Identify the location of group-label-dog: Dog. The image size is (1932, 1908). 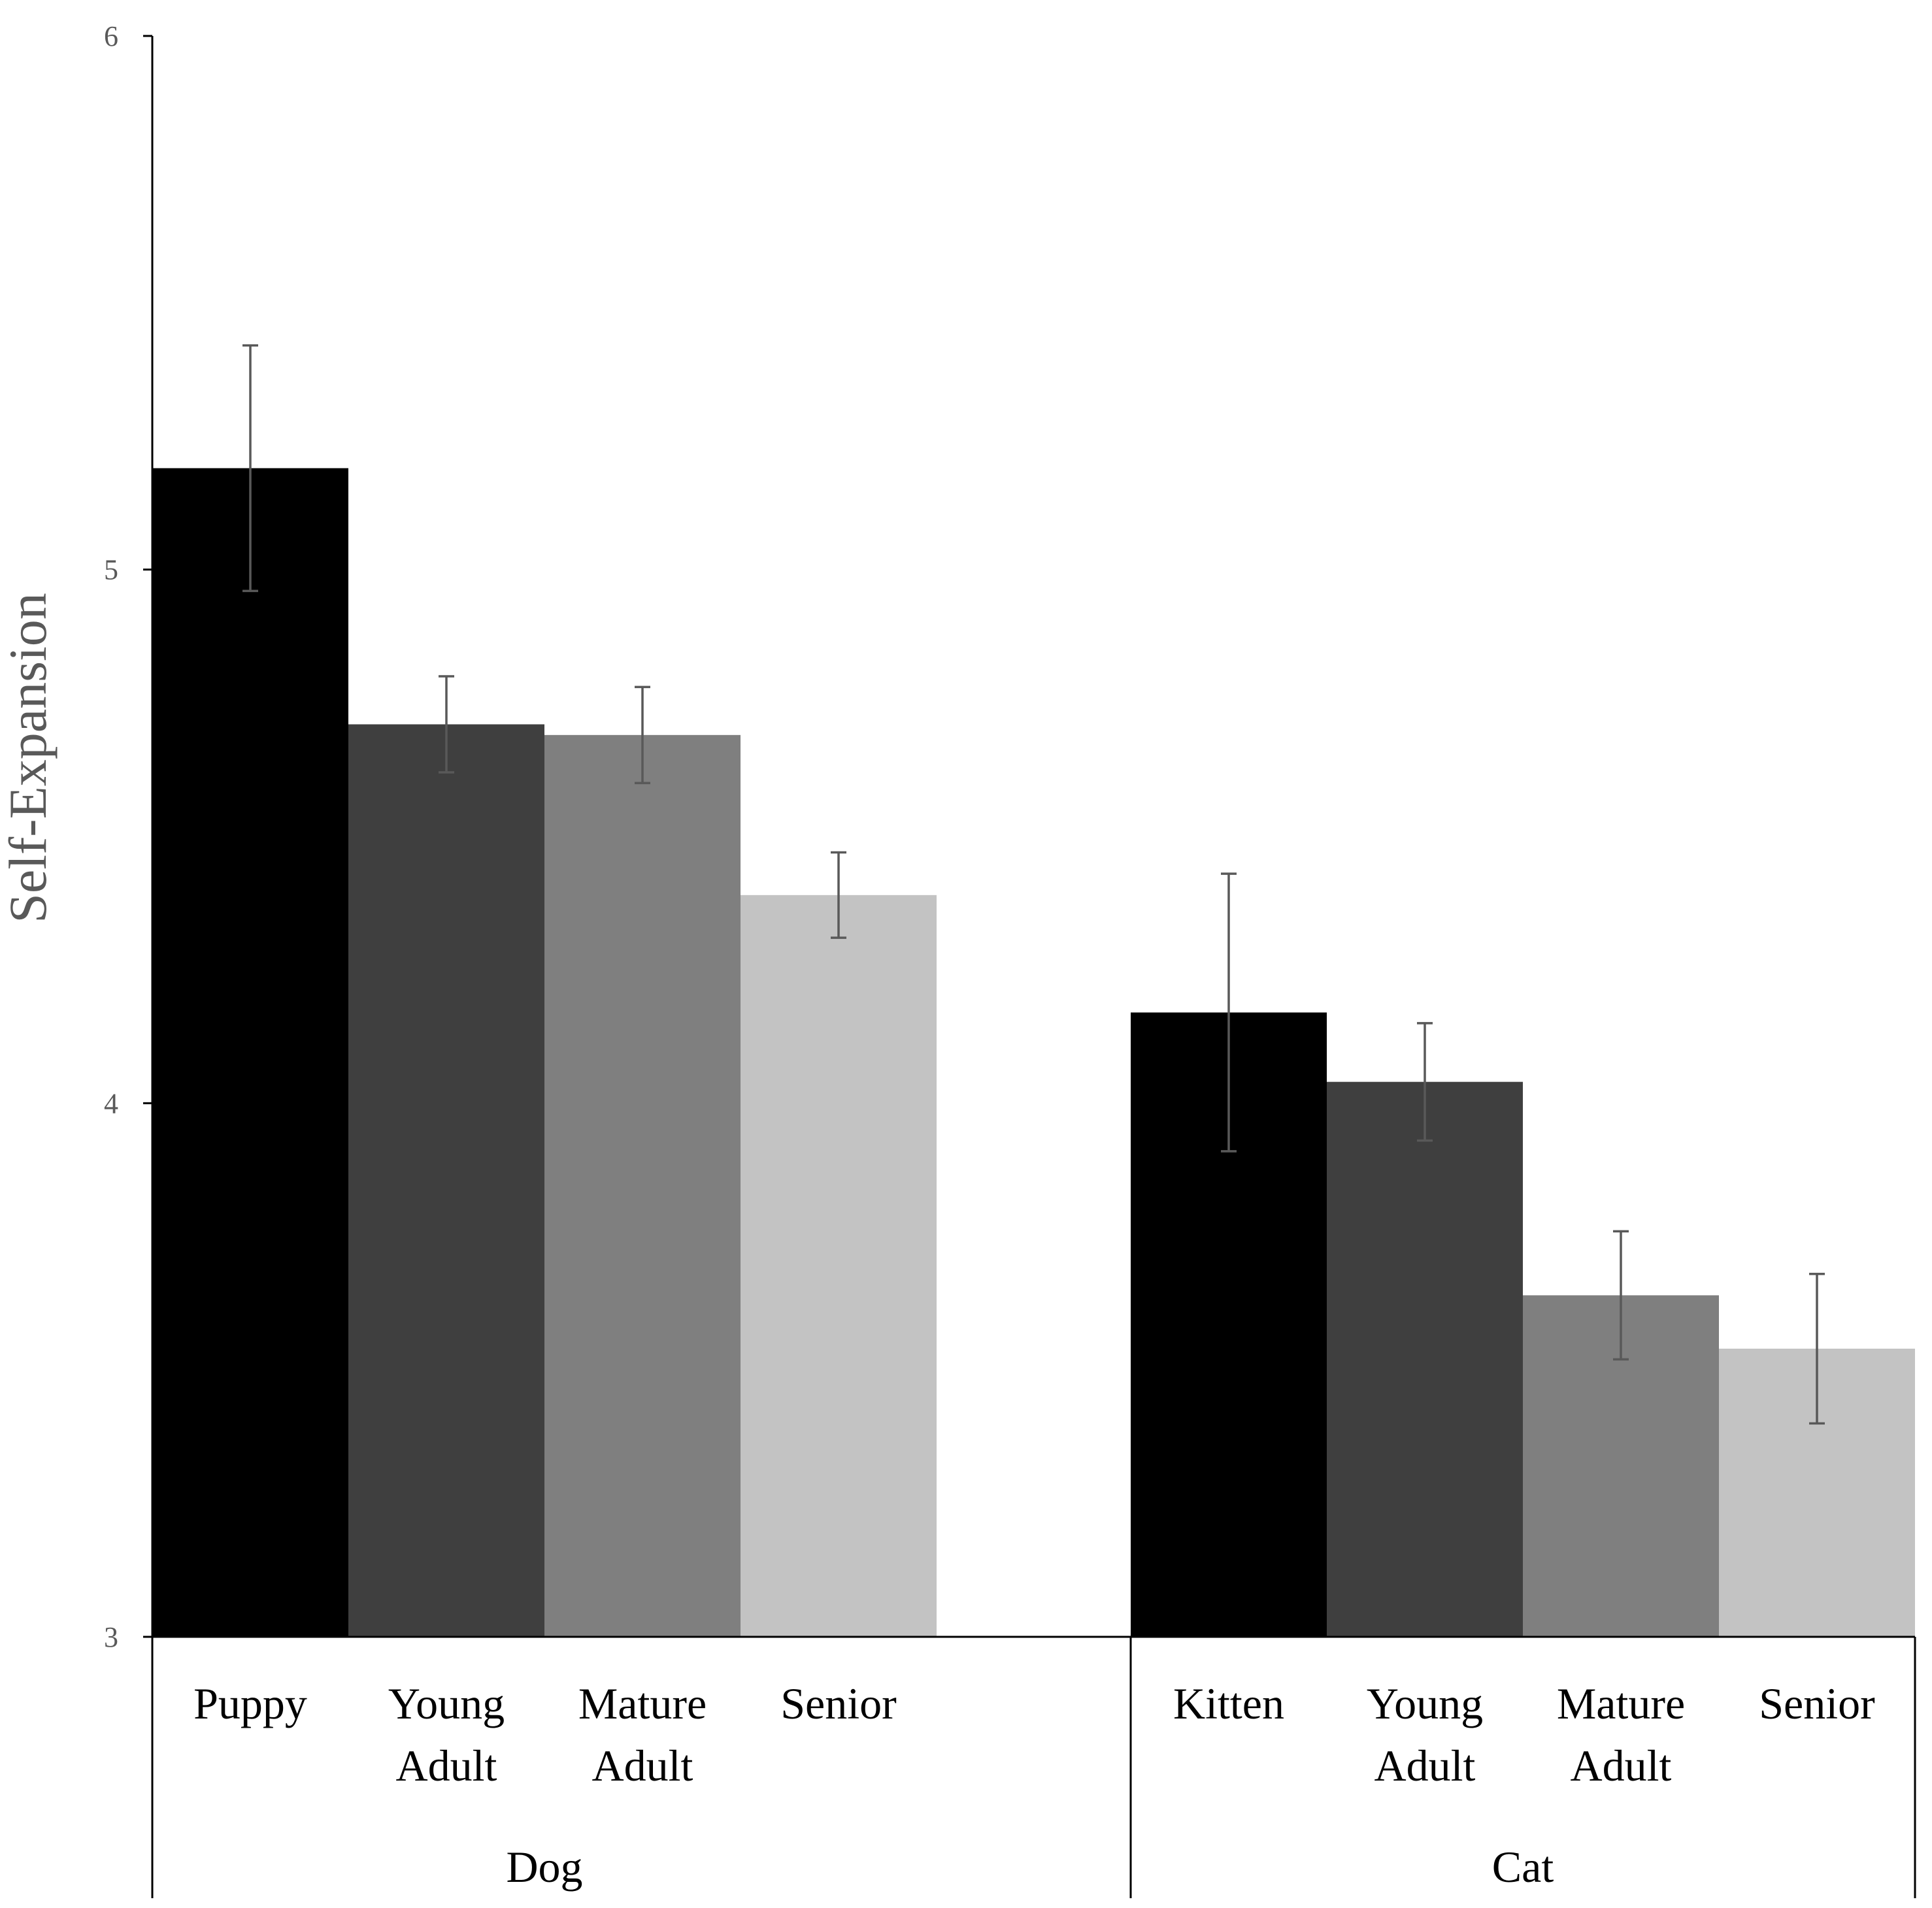
(544, 1867).